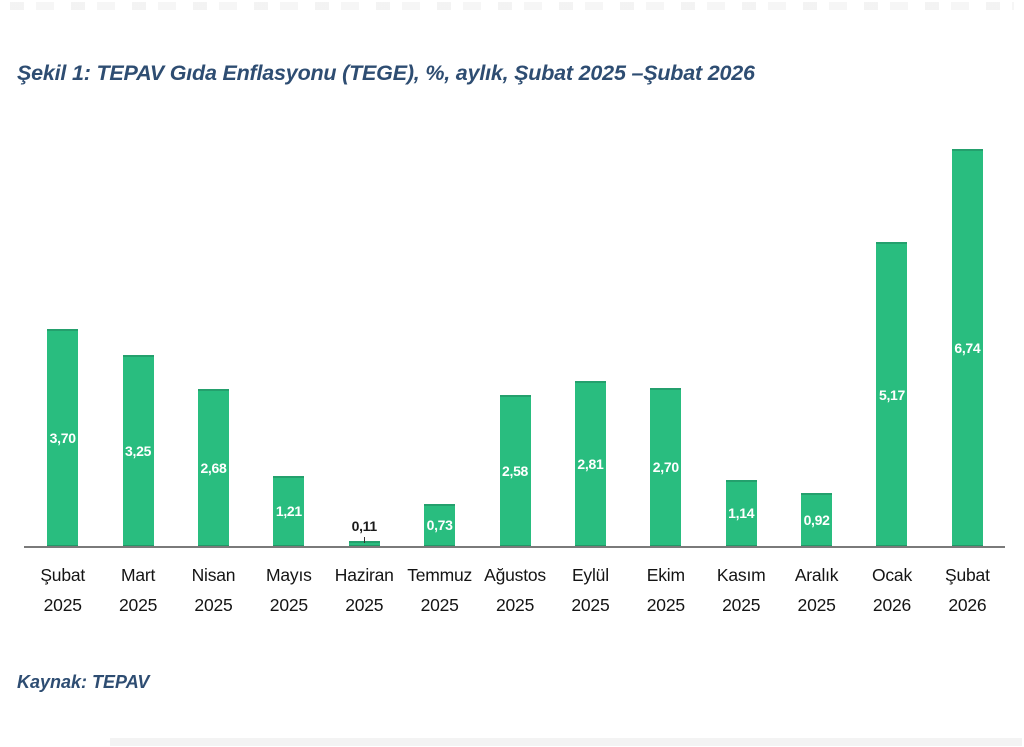 Image resolution: width=1024 pixels, height=747 pixels. I want to click on x-axis-label-month: Ekim, so click(665, 575).